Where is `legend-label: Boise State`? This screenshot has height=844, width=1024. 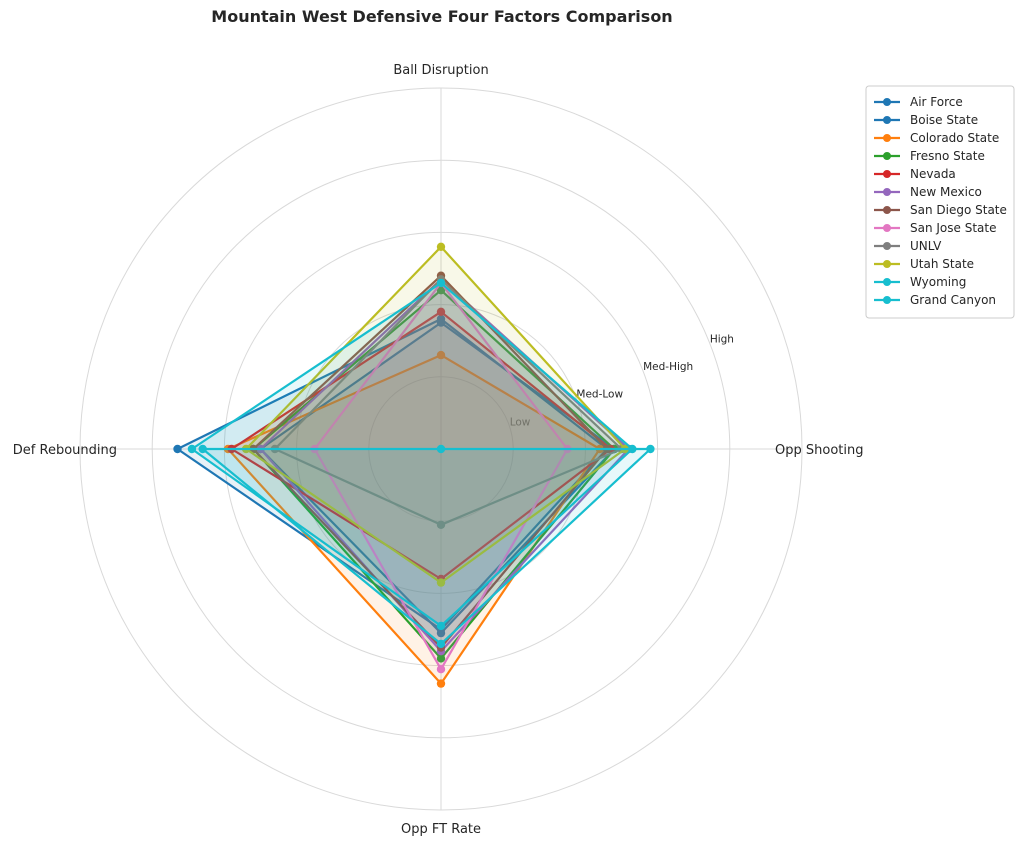
legend-label: Boise State is located at coordinates (944, 120).